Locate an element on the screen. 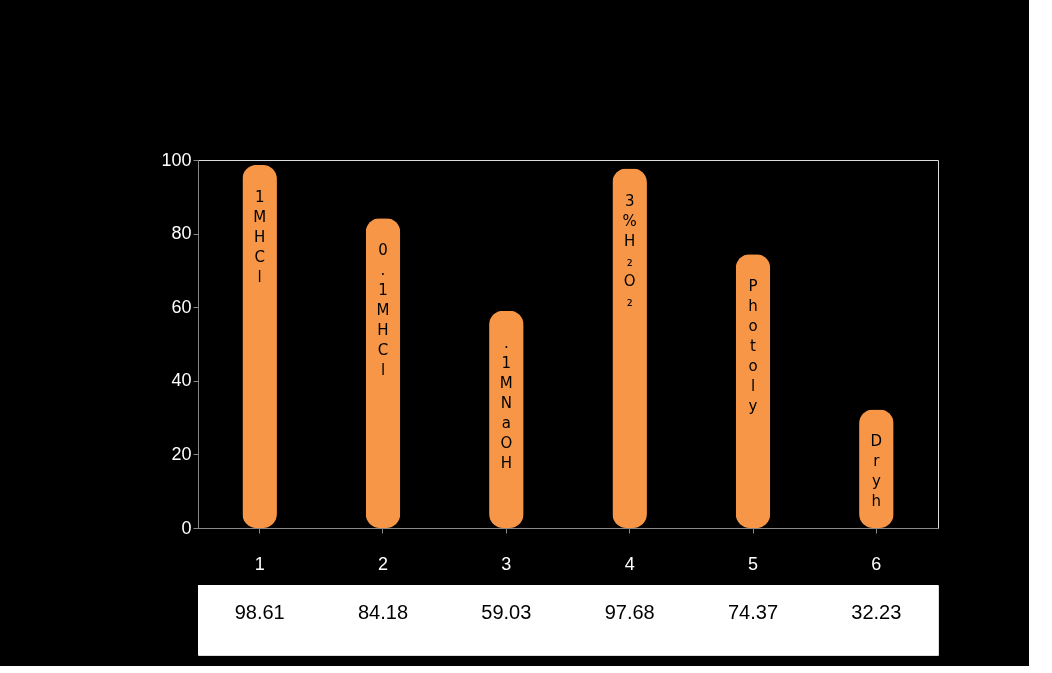 This screenshot has width=1052, height=673. y-tick-label: 40 is located at coordinates (181, 380).